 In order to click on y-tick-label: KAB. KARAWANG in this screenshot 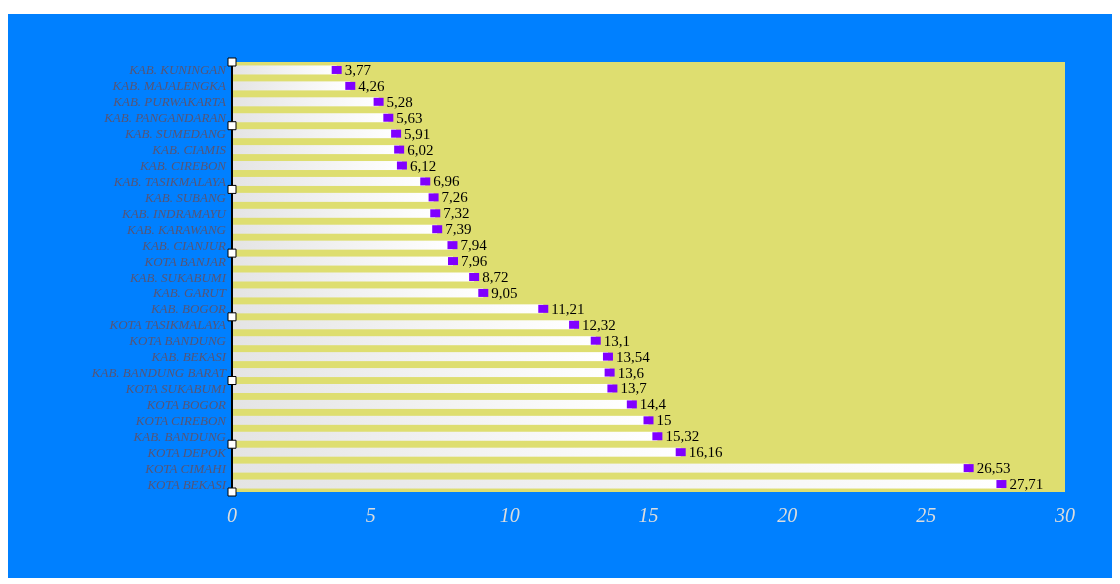, I will do `click(176, 229)`.